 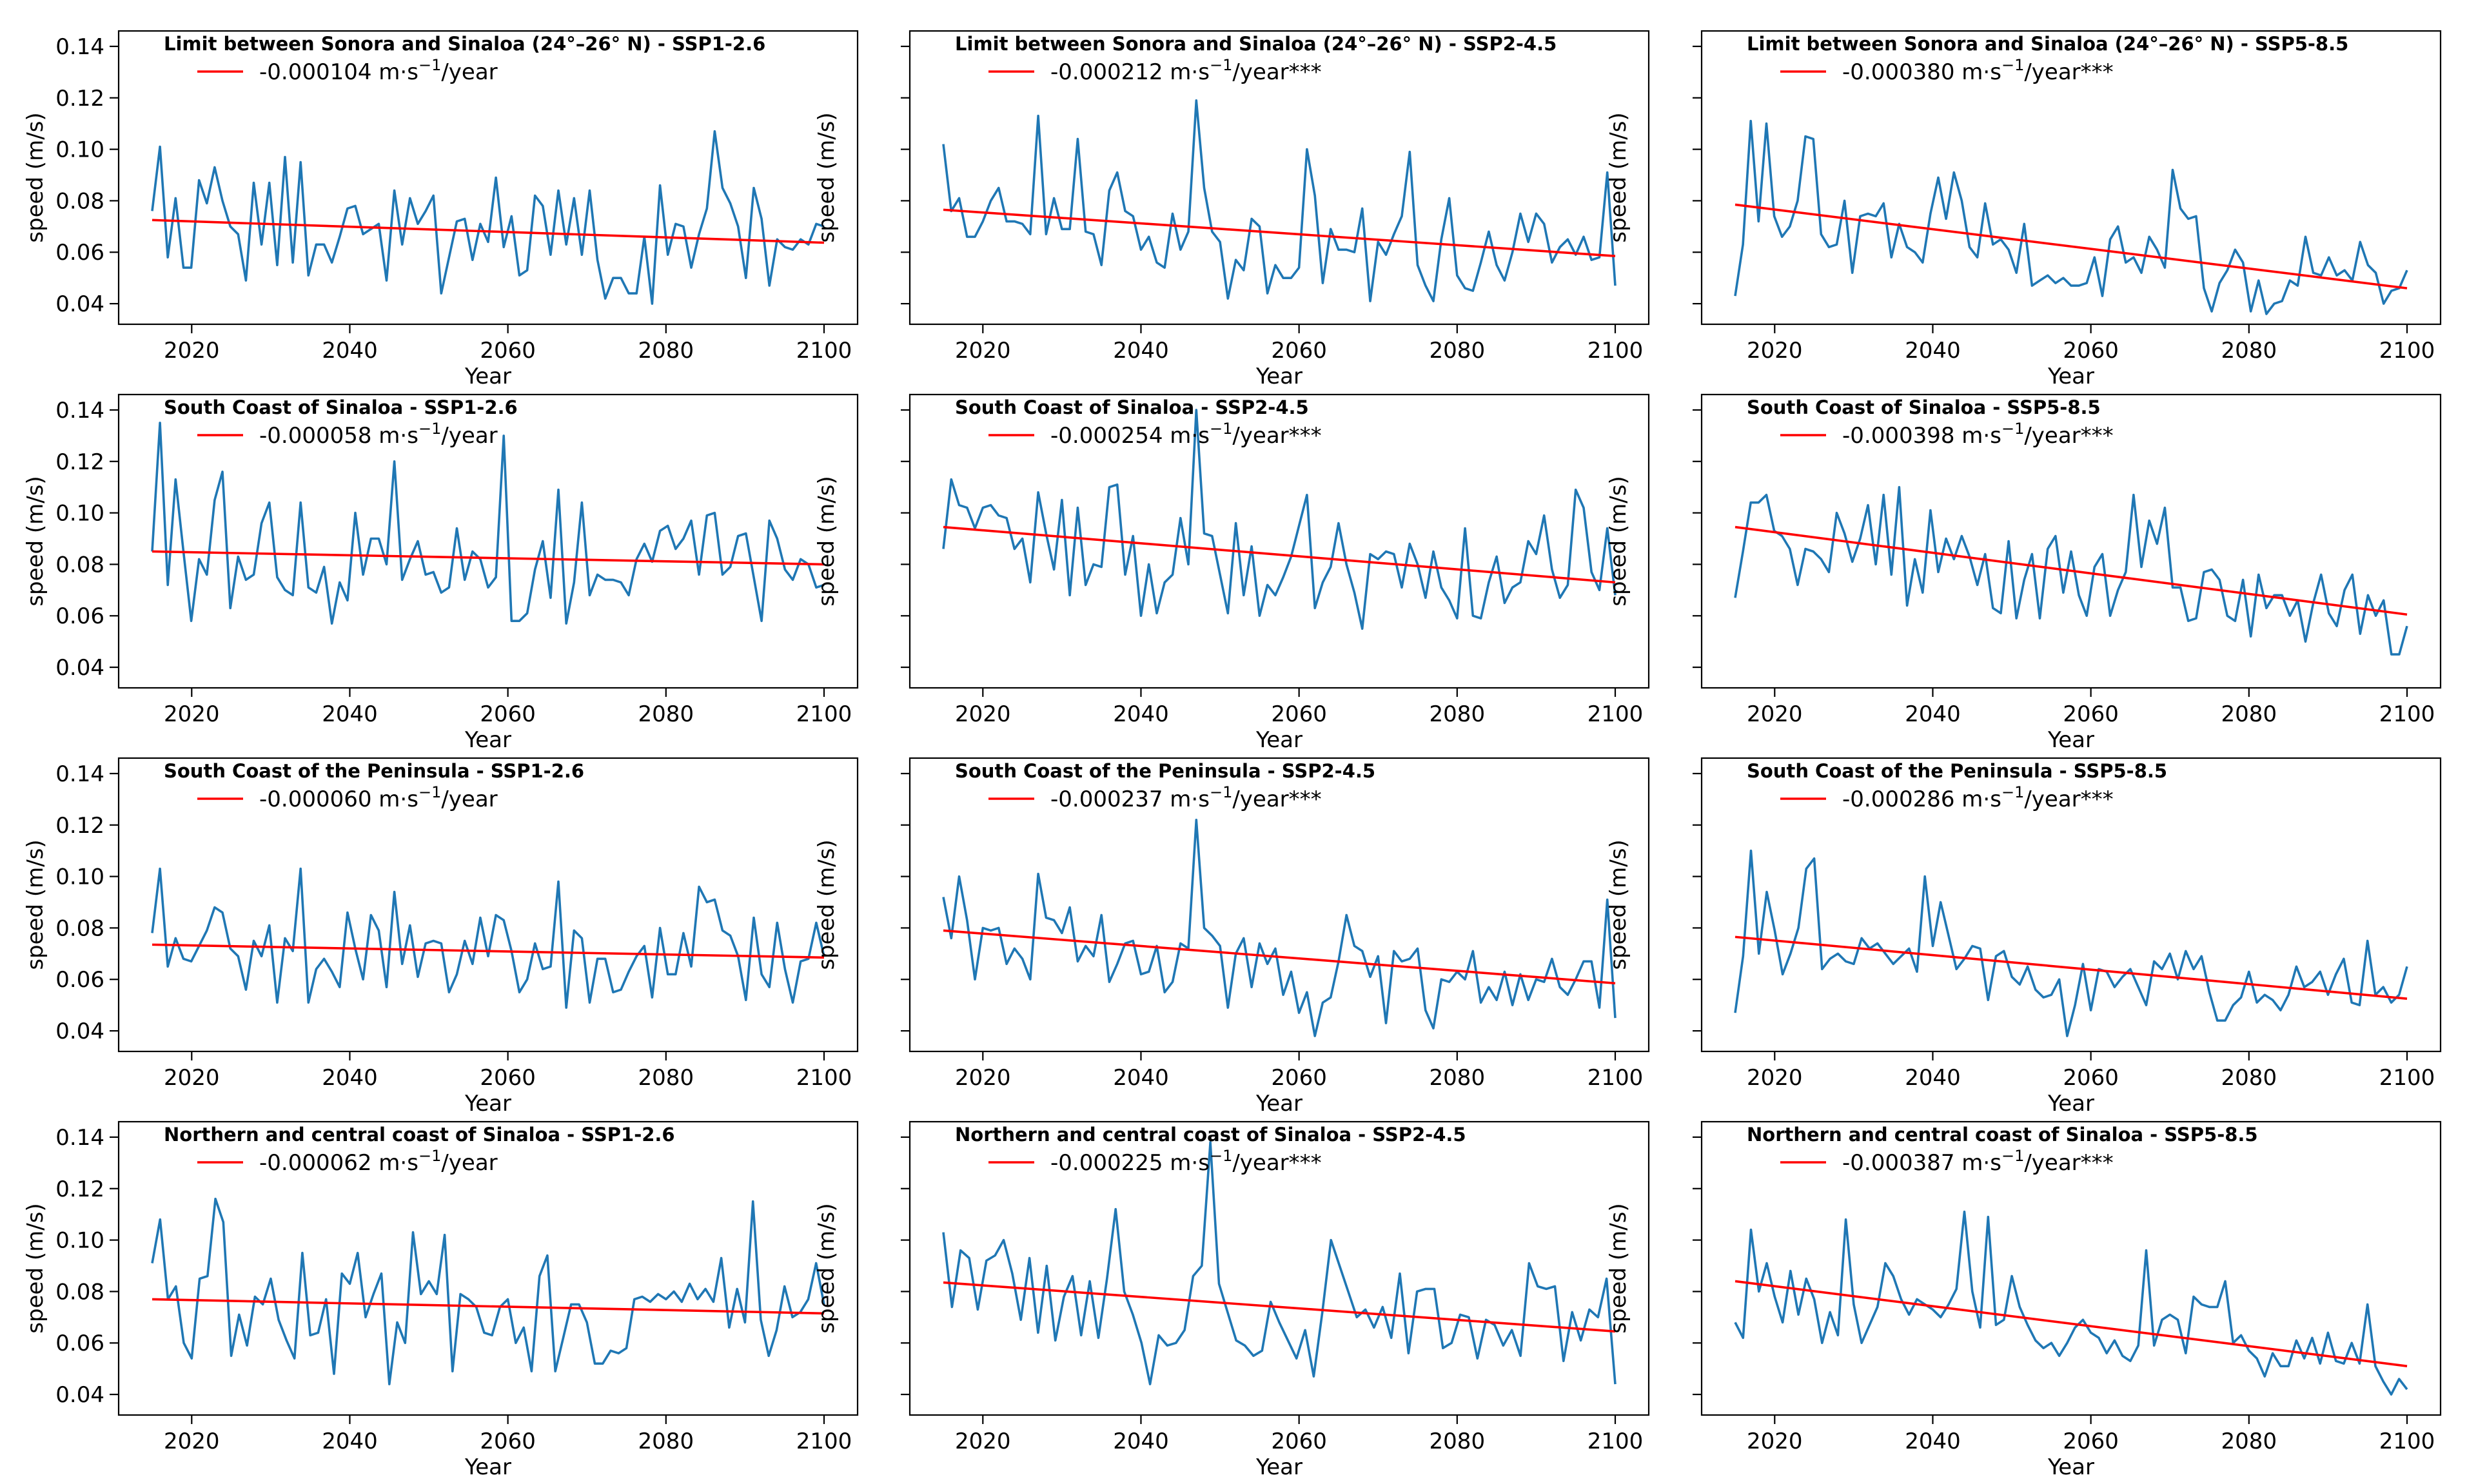 What do you see at coordinates (1957, 771) in the screenshot?
I see `panel-title: South Coast of the Peninsula - SSP5-8.5` at bounding box center [1957, 771].